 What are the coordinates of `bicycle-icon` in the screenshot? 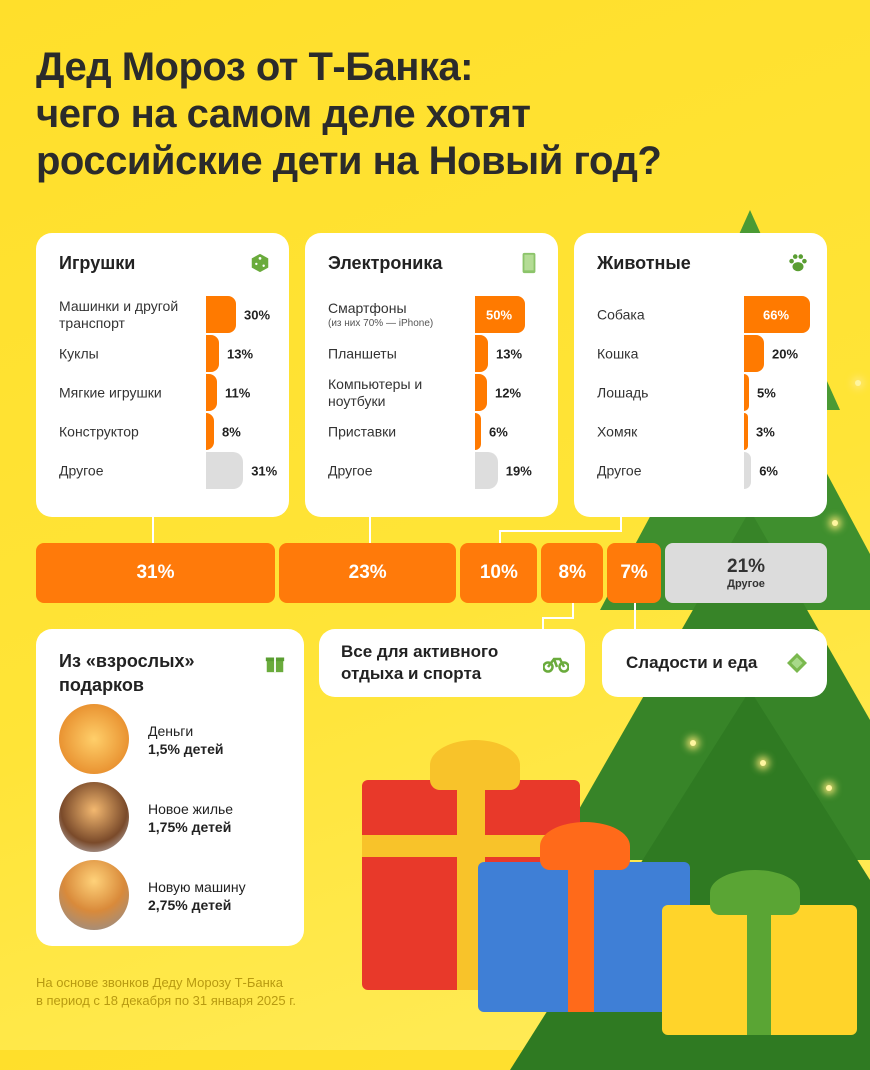 It's located at (556, 665).